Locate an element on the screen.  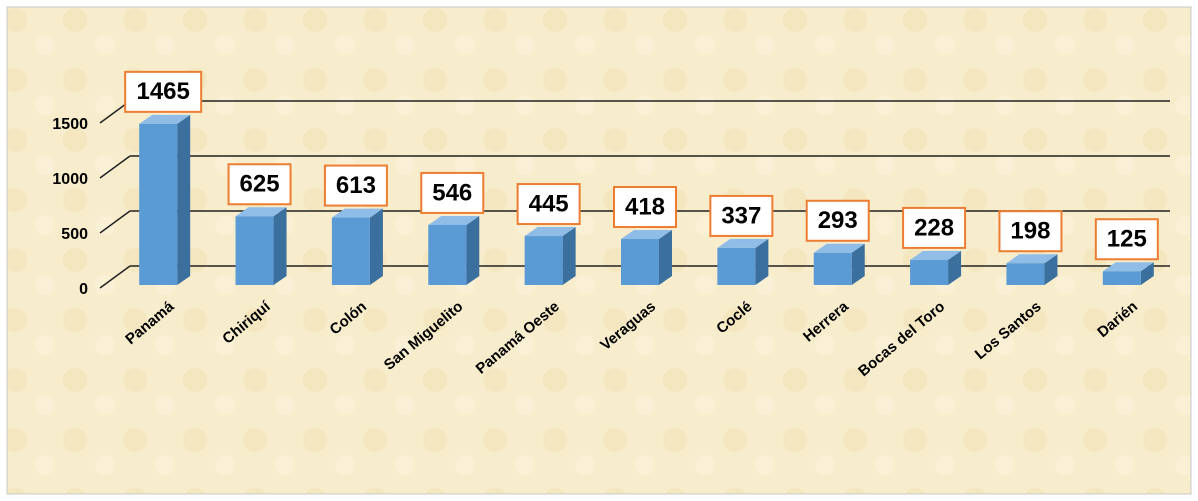
value-label: 625 is located at coordinates (260, 184).